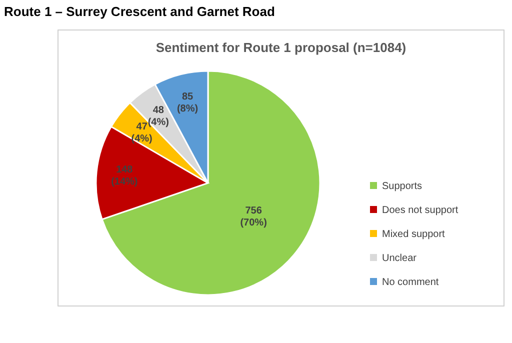 The image size is (512, 343). I want to click on legend-label: Supports, so click(402, 186).